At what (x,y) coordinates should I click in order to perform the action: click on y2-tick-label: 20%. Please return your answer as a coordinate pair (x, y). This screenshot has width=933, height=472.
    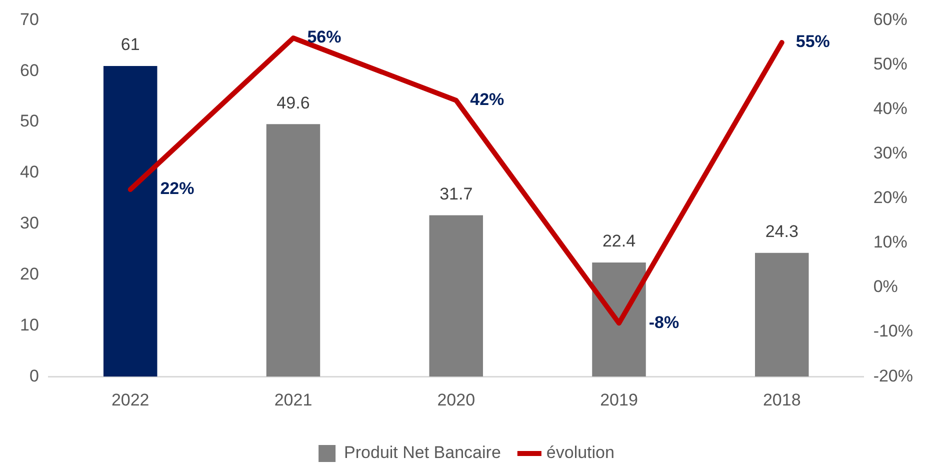
    Looking at the image, I should click on (890, 198).